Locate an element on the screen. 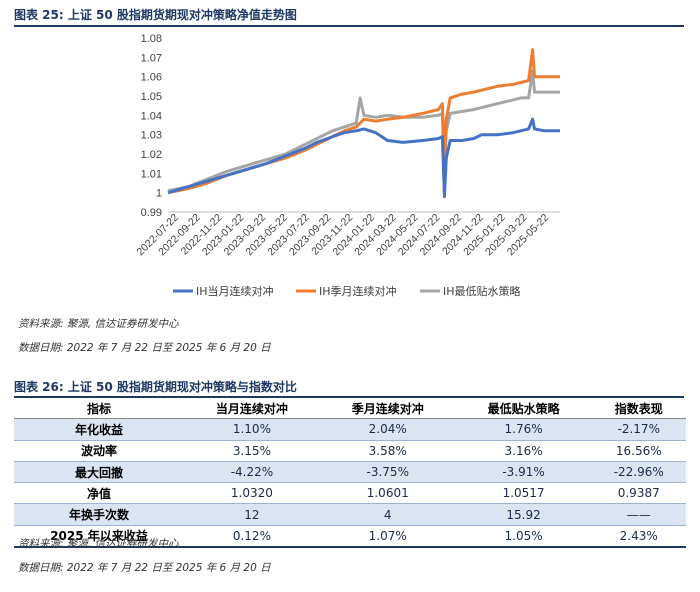  table-cell: 1.0601 is located at coordinates (387, 493).